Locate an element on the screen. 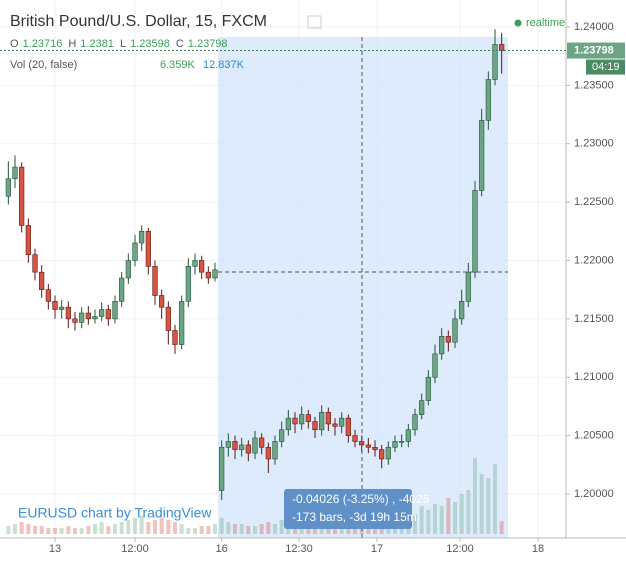 Image resolution: width=626 pixels, height=565 pixels. y-tick-label: 1.22500 is located at coordinates (594, 202).